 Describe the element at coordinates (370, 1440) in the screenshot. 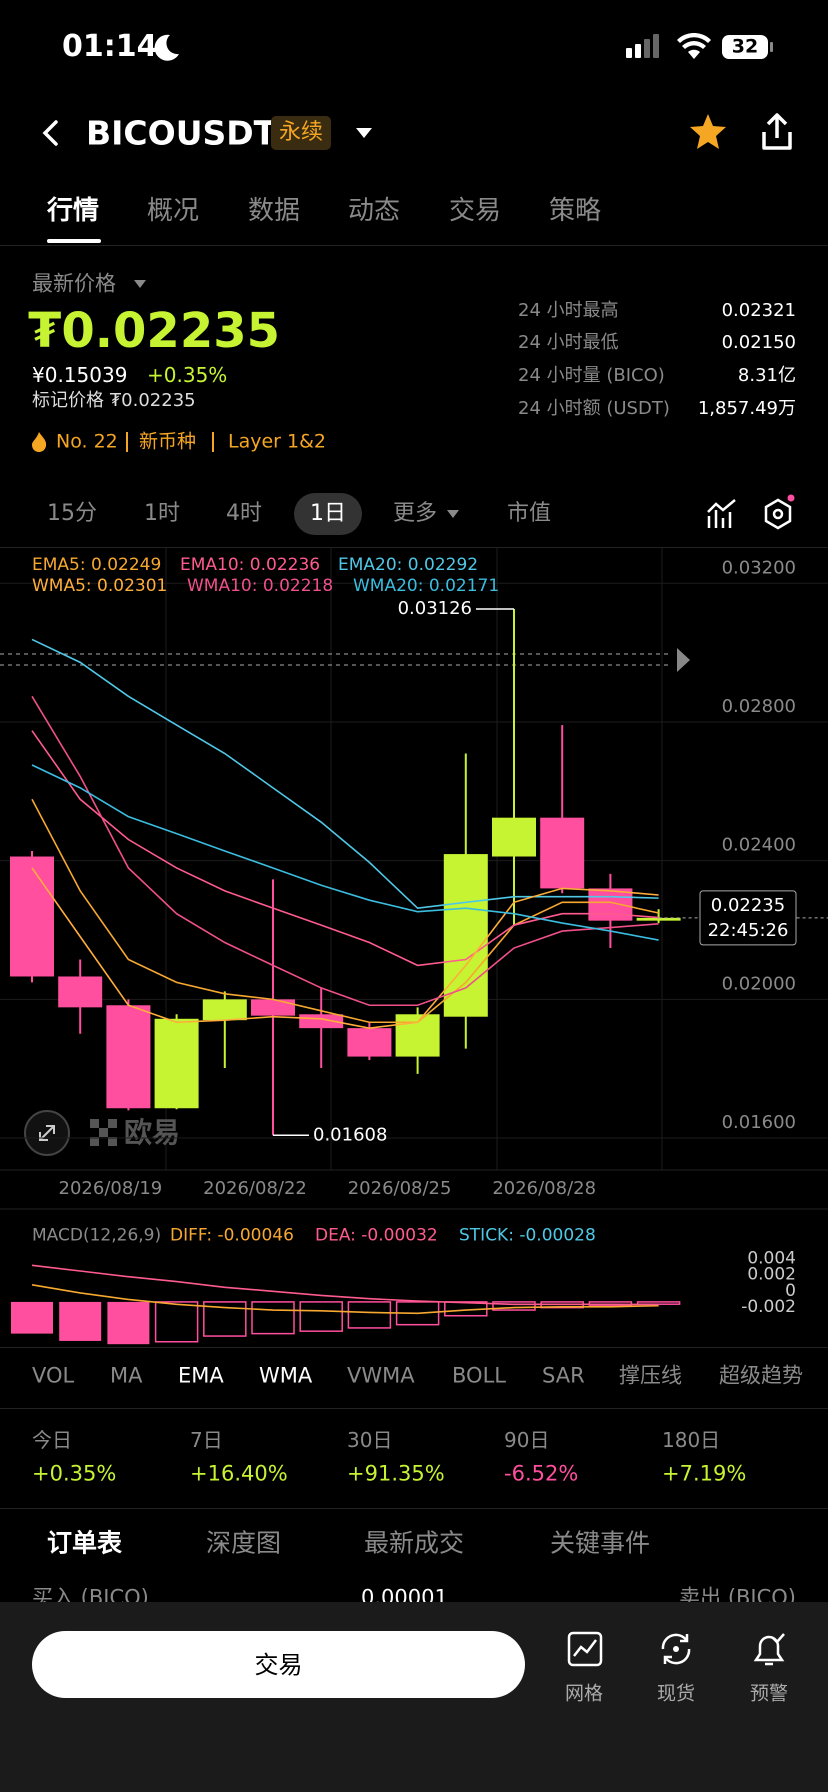

I see `return-period: 30日` at that location.